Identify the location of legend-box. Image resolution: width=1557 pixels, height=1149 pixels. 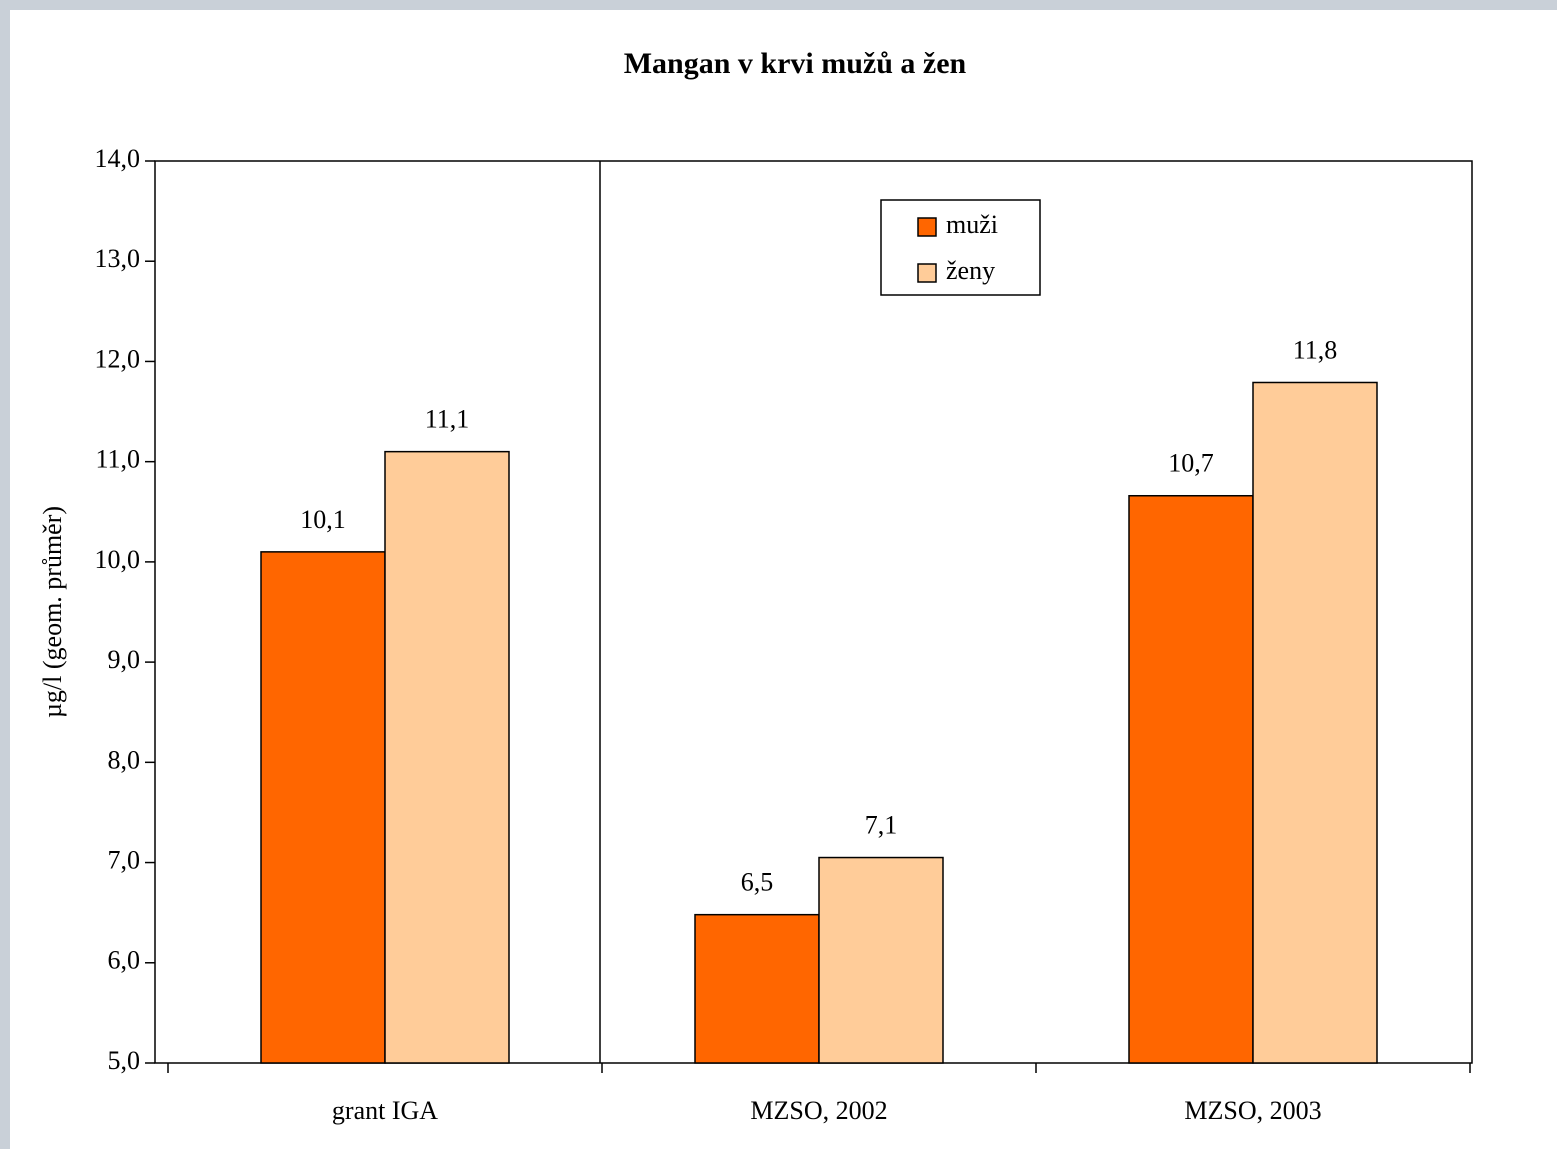
(960, 247).